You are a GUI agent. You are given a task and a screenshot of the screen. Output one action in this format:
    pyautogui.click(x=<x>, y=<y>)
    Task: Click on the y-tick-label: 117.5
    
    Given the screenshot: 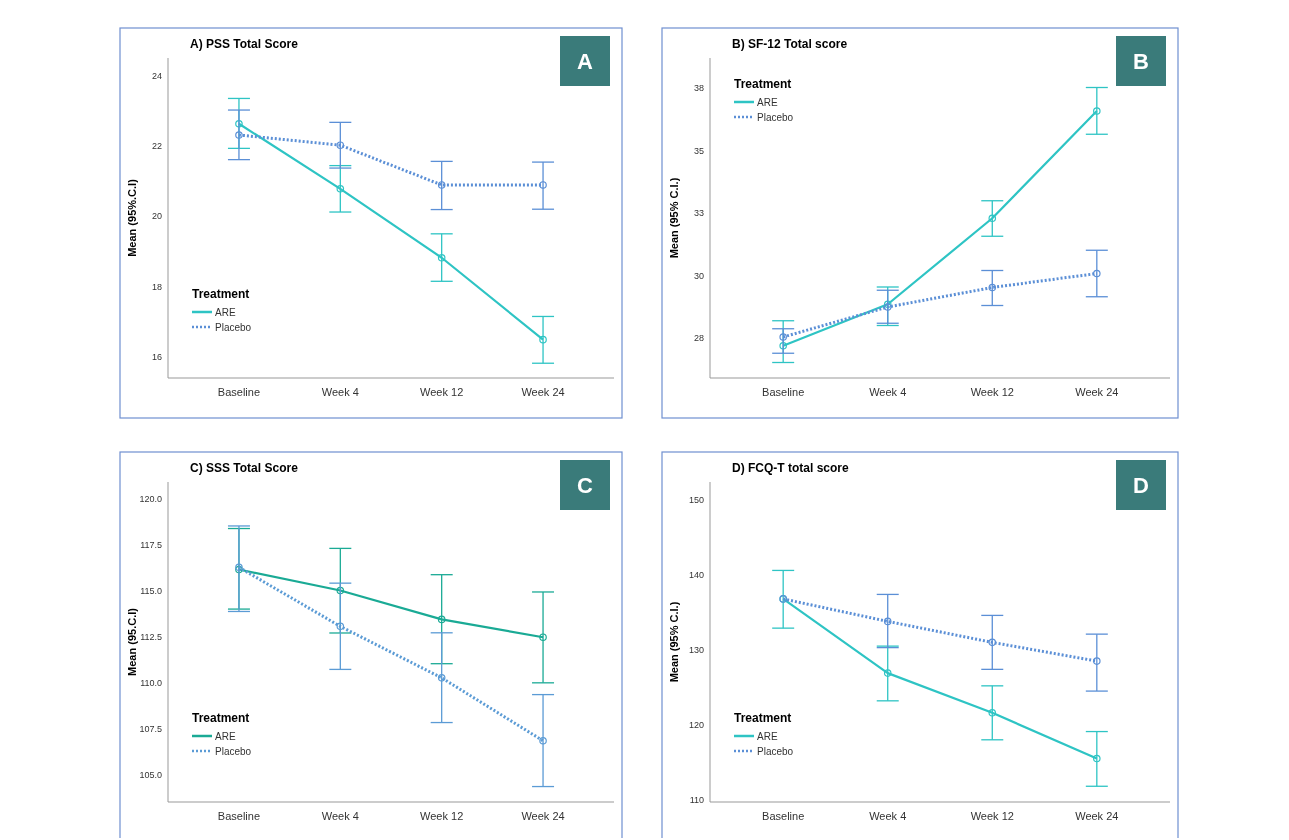 What is the action you would take?
    pyautogui.click(x=151, y=544)
    